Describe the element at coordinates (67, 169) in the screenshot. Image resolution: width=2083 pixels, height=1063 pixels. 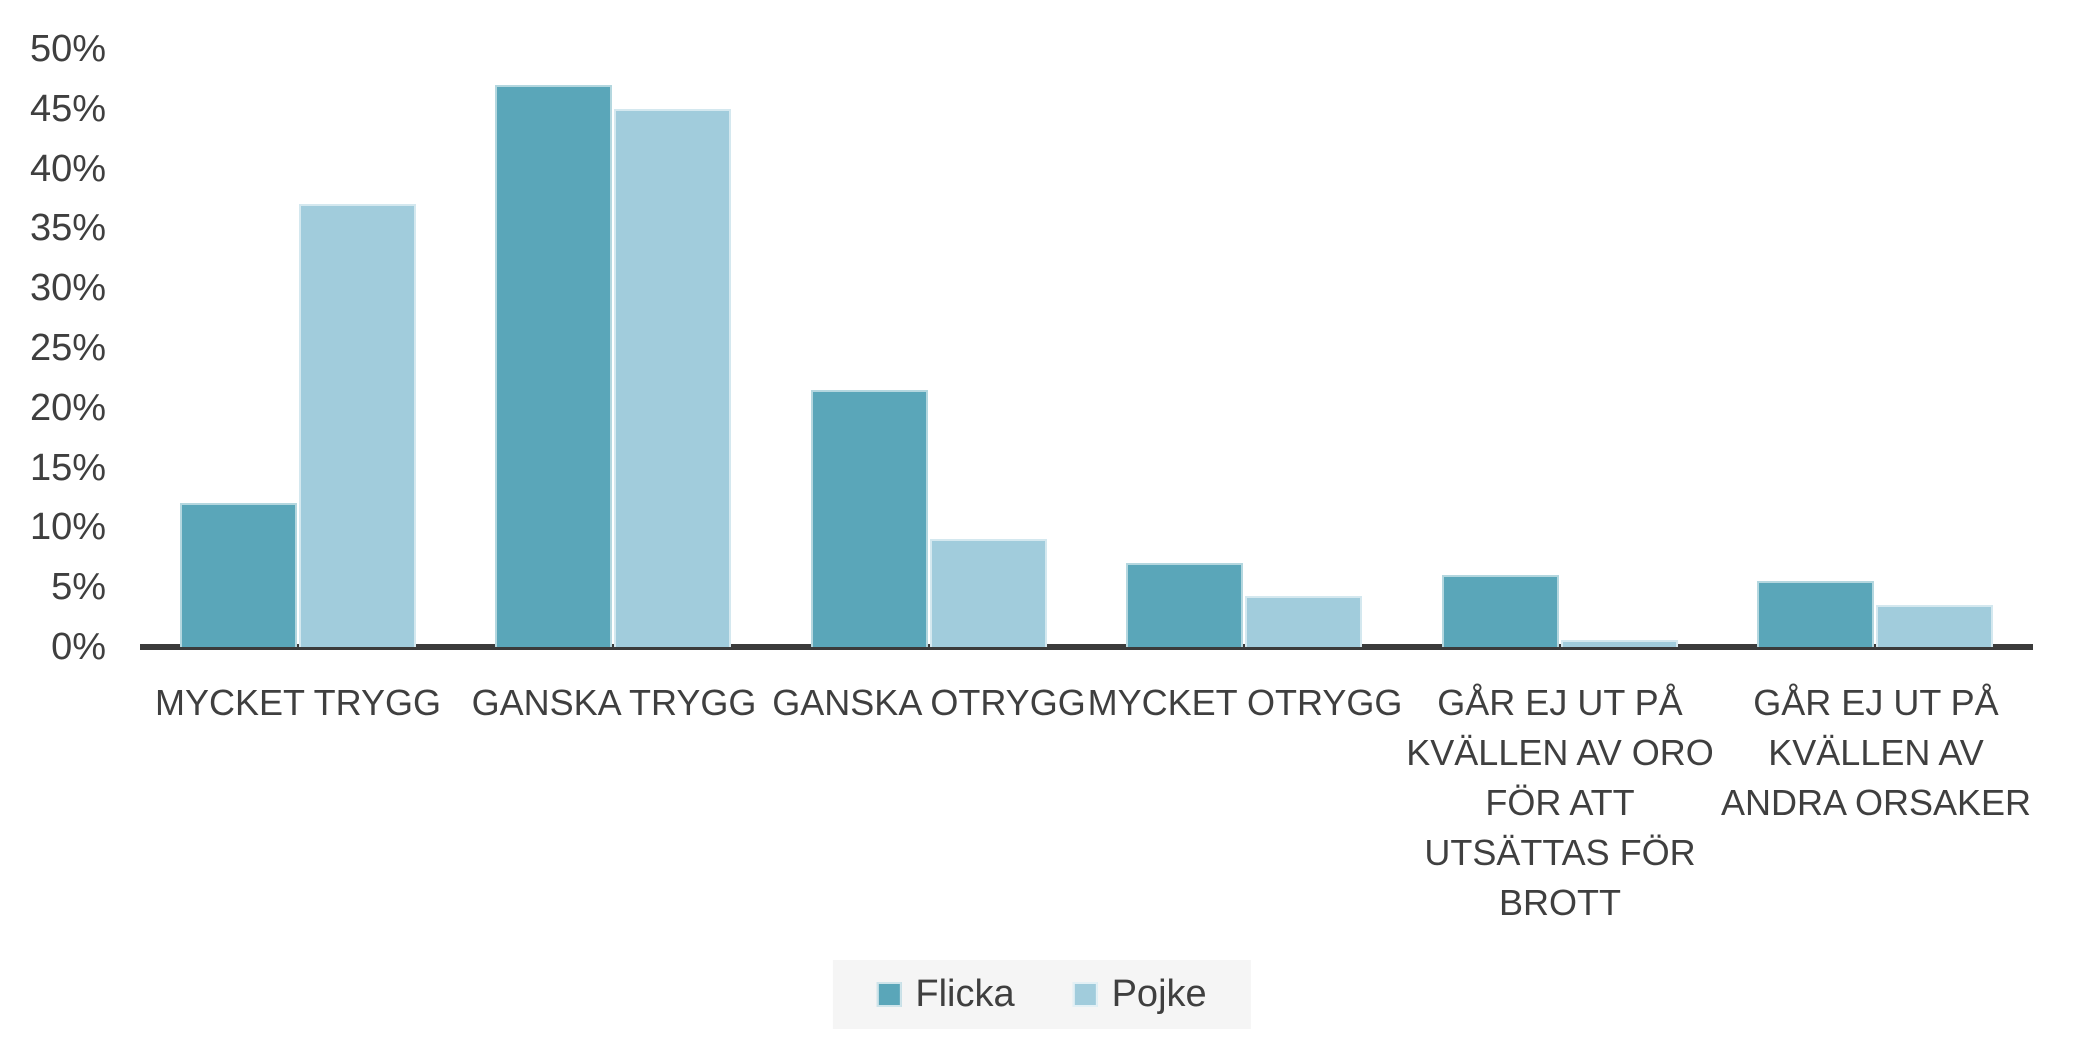
I see `y-axis-tick-label: 40%` at that location.